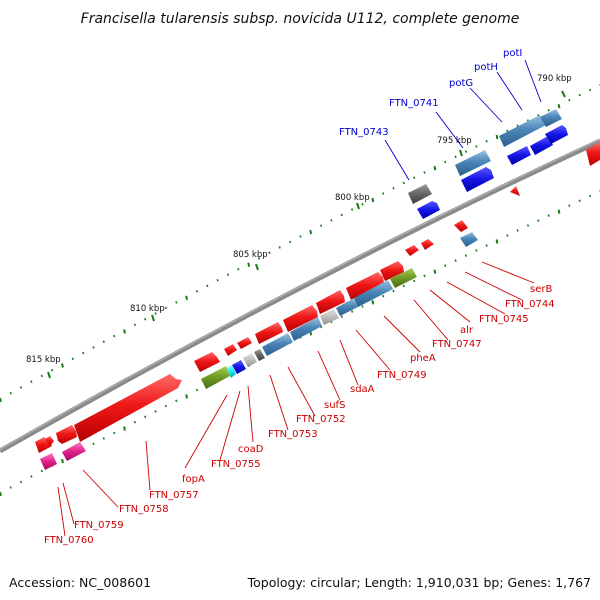 This screenshot has height=600, width=600. I want to click on gene-label-ftn0747: FTN_0747, so click(457, 344).